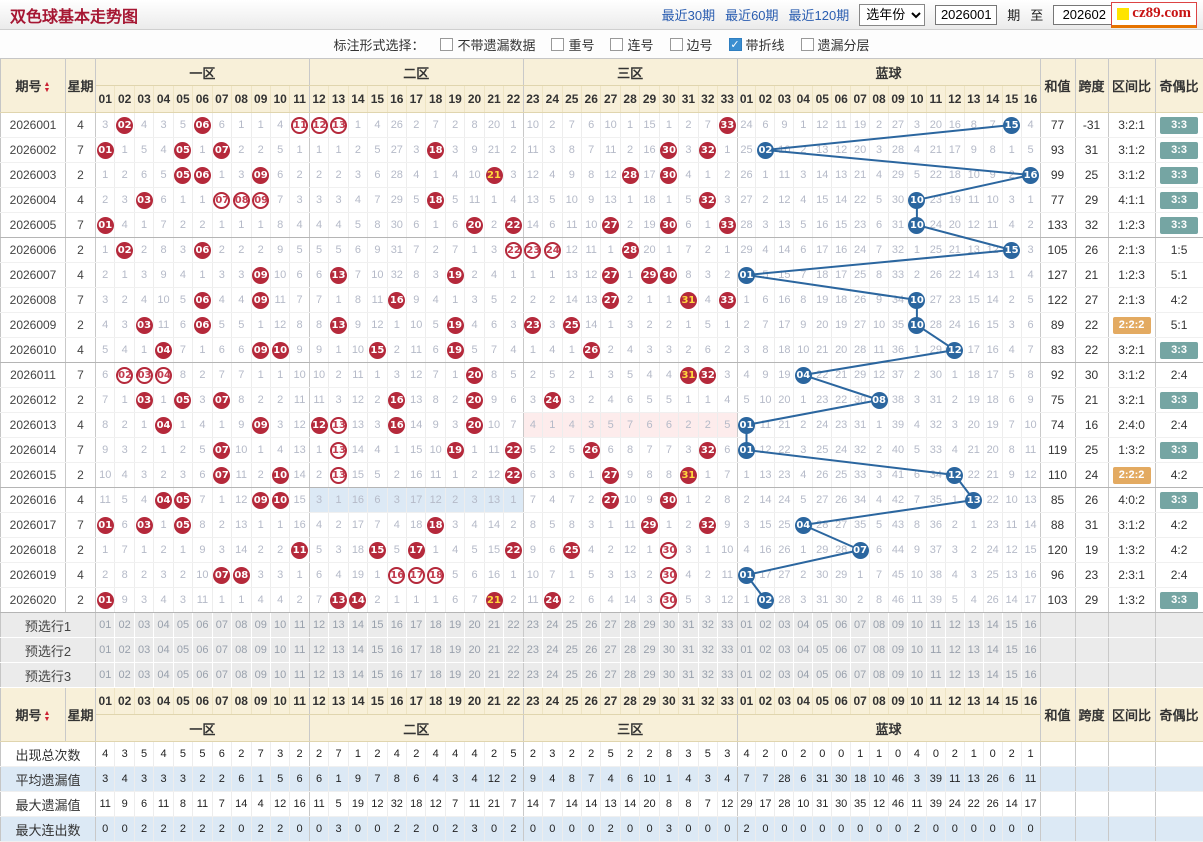 This screenshot has height=842, width=1203. I want to click on year-select: 选年份, so click(892, 15).